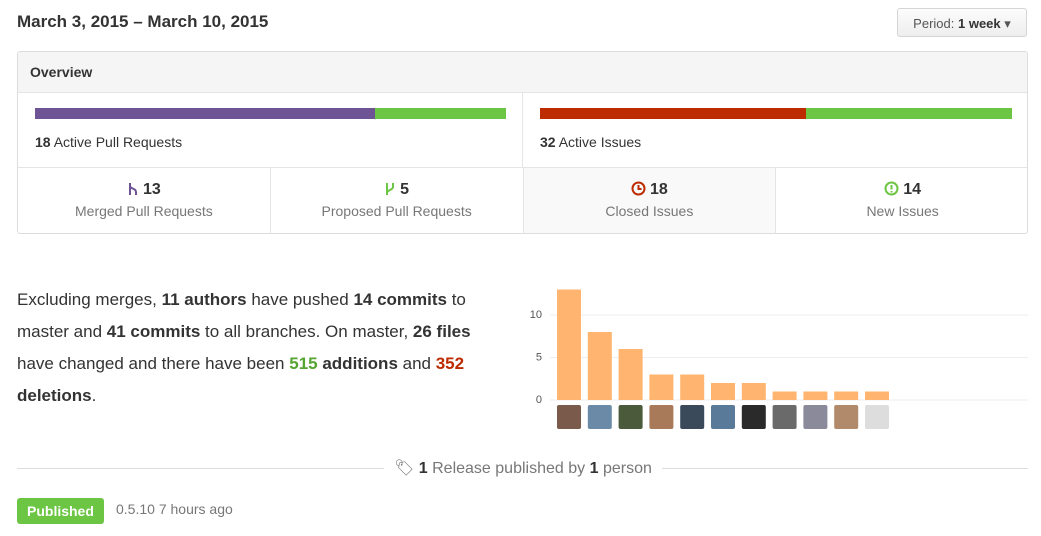  Describe the element at coordinates (241, 315) in the screenshot. I see `text: to master and` at that location.